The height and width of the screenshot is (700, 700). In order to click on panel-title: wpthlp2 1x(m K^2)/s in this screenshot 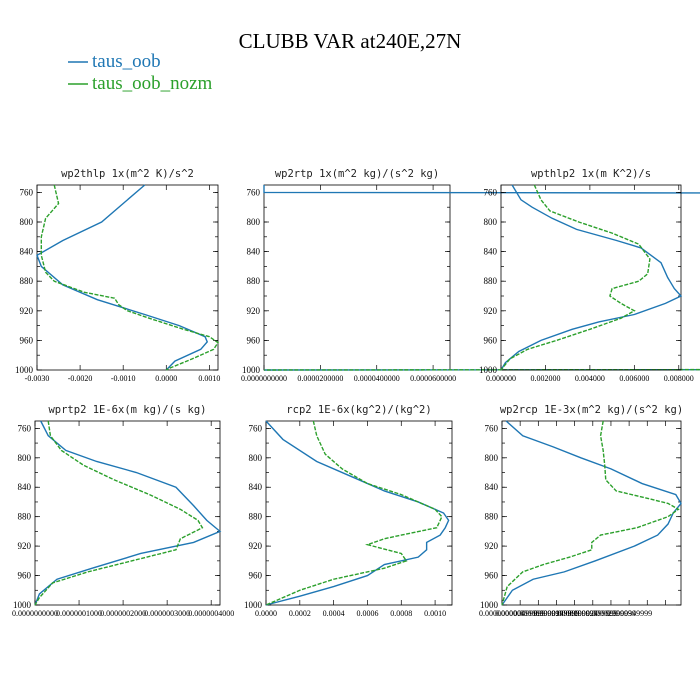, I will do `click(591, 174)`.